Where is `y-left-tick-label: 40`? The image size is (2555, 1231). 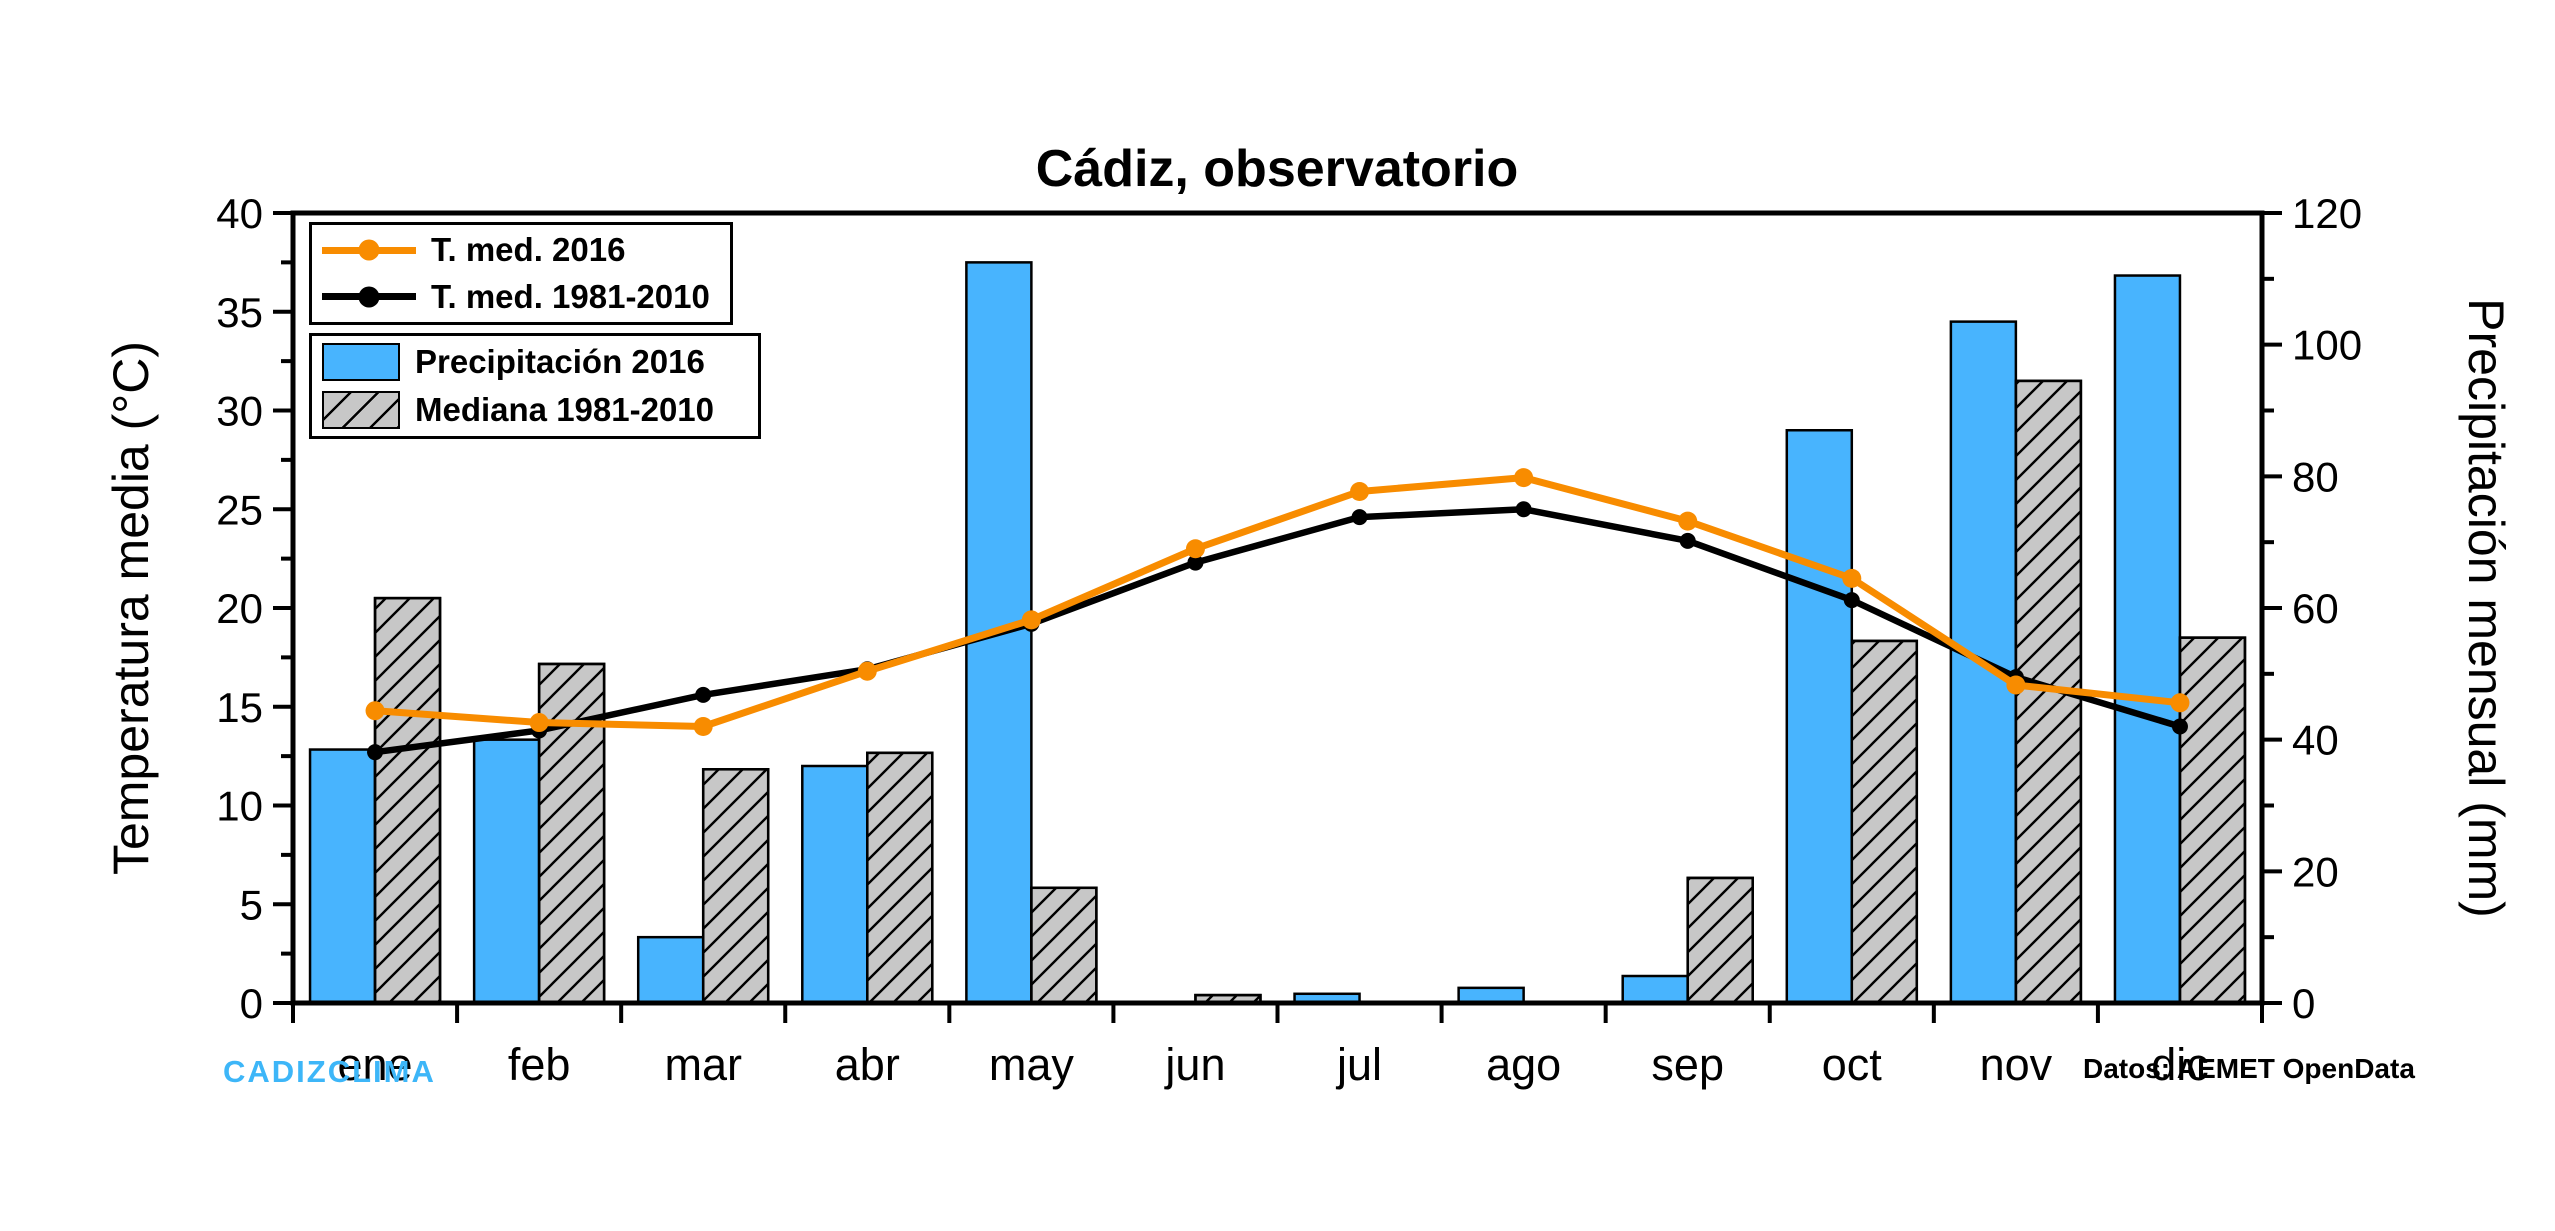 y-left-tick-label: 40 is located at coordinates (239, 213).